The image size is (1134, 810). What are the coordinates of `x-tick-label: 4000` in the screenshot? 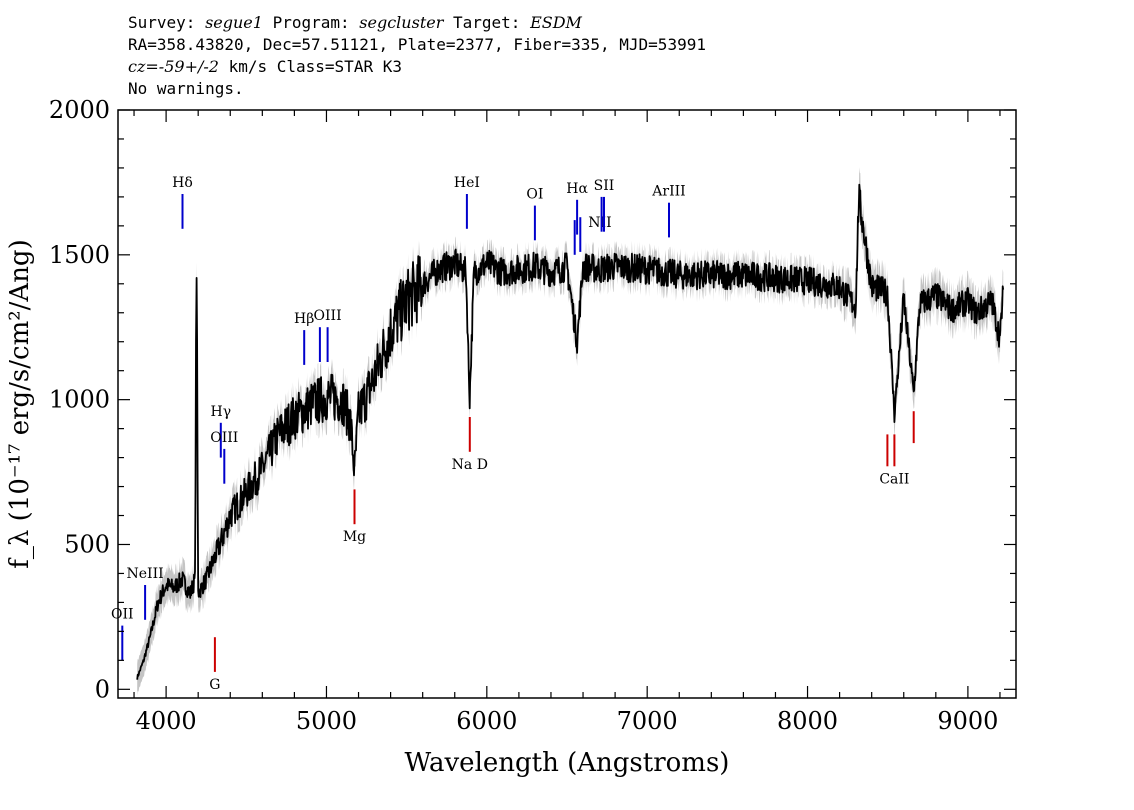 It's located at (166, 721).